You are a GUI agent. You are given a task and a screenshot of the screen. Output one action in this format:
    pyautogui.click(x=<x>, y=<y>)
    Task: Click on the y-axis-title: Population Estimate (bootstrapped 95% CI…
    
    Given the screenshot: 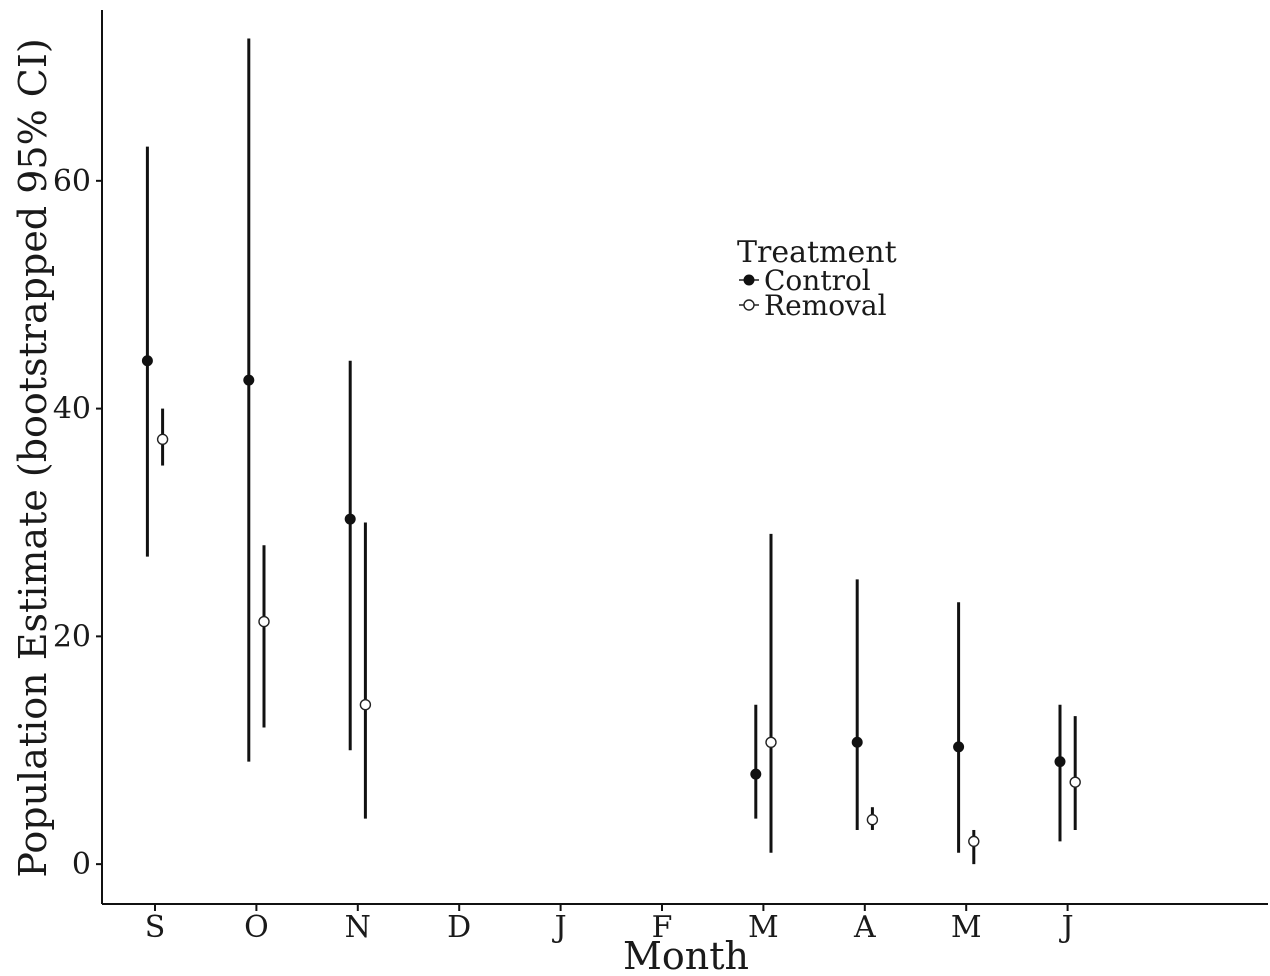 What is the action you would take?
    pyautogui.click(x=33, y=457)
    